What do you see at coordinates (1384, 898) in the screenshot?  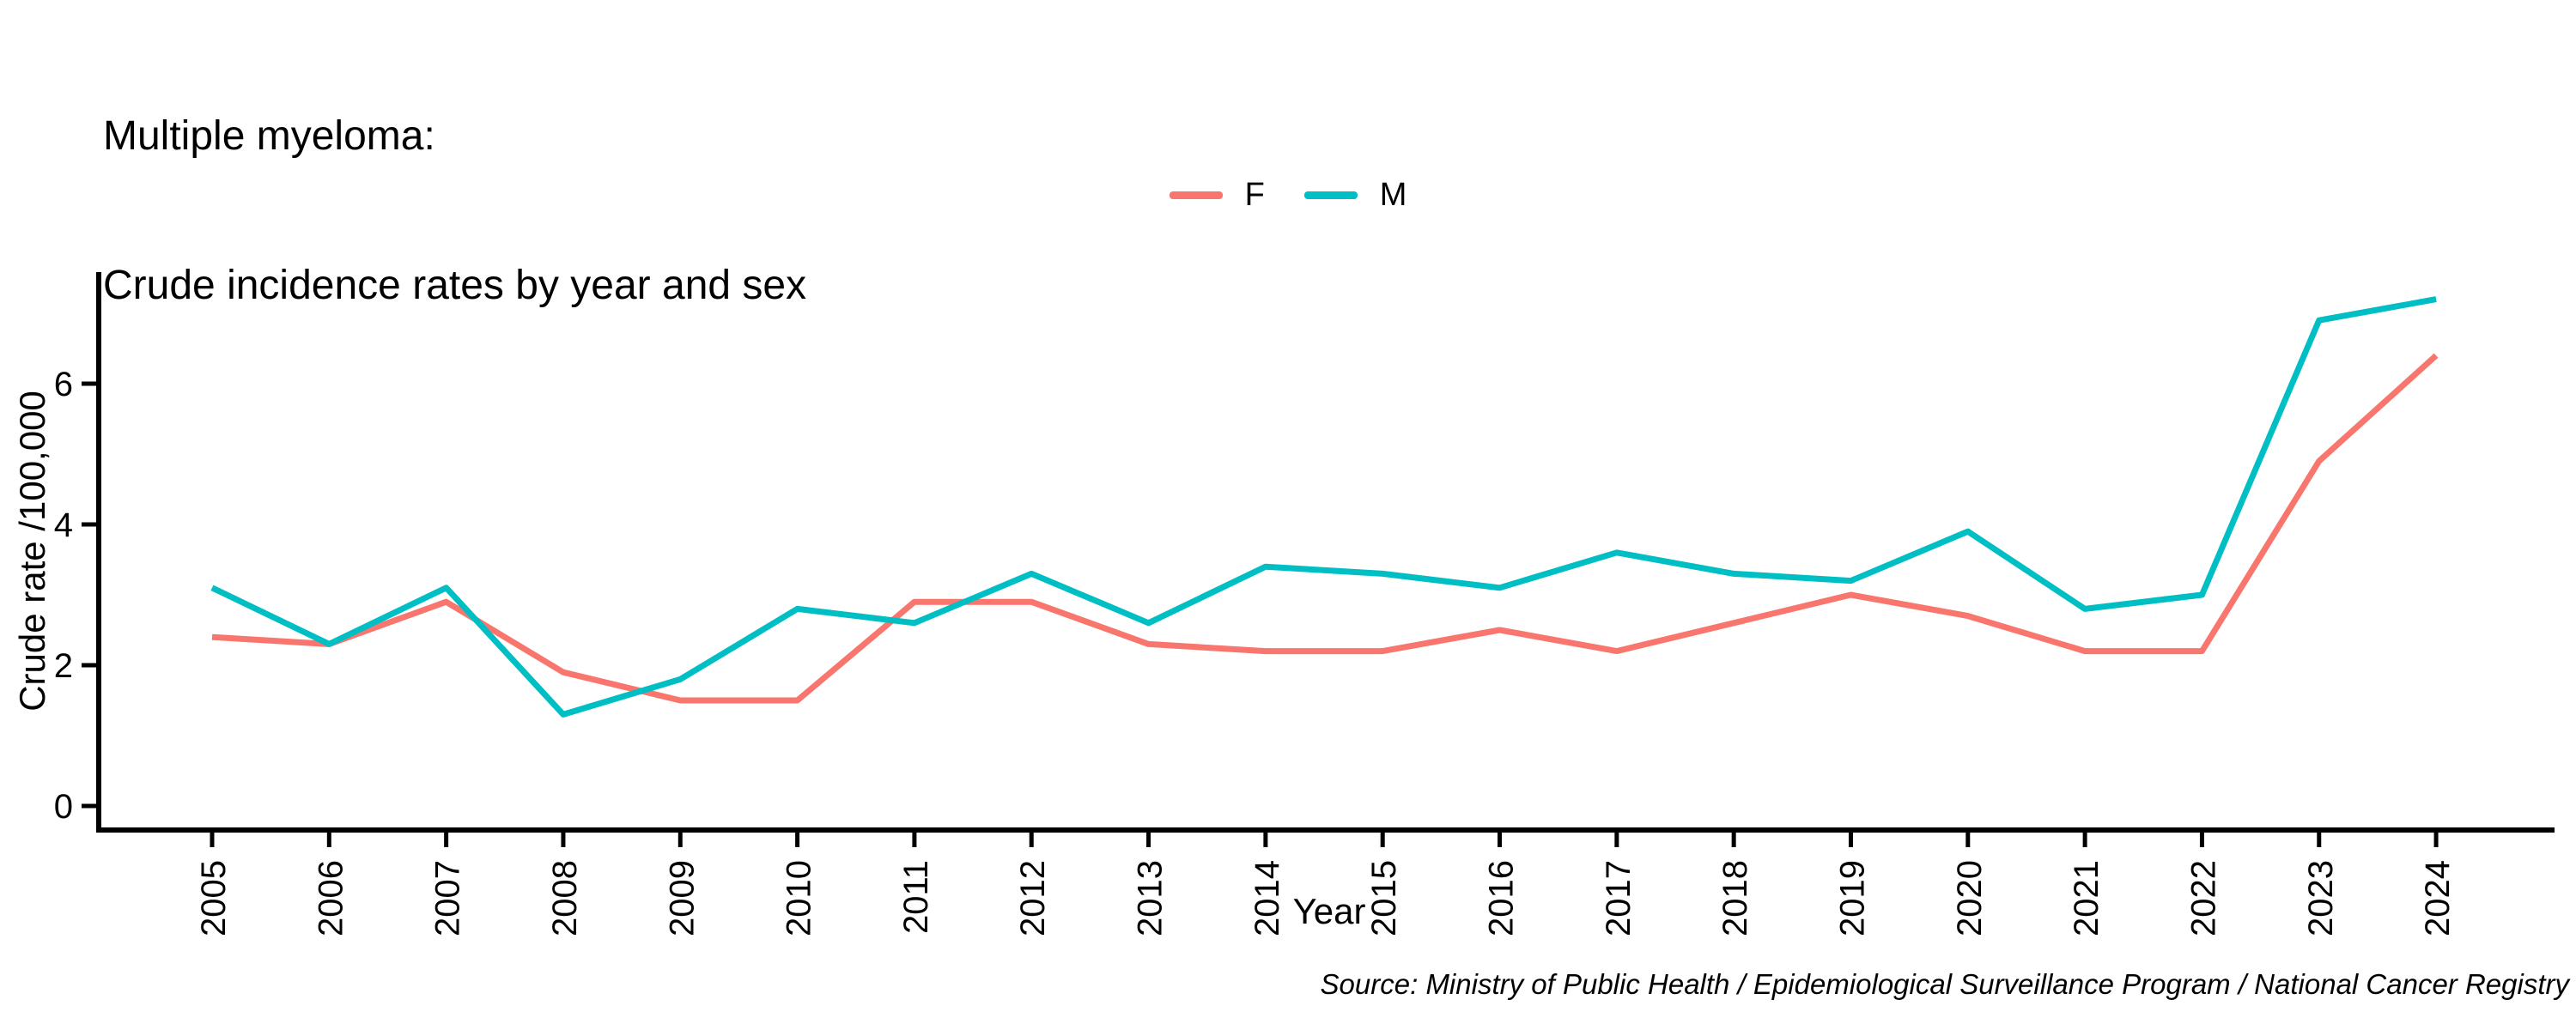 I see `x-tick-label-2015: 2015` at bounding box center [1384, 898].